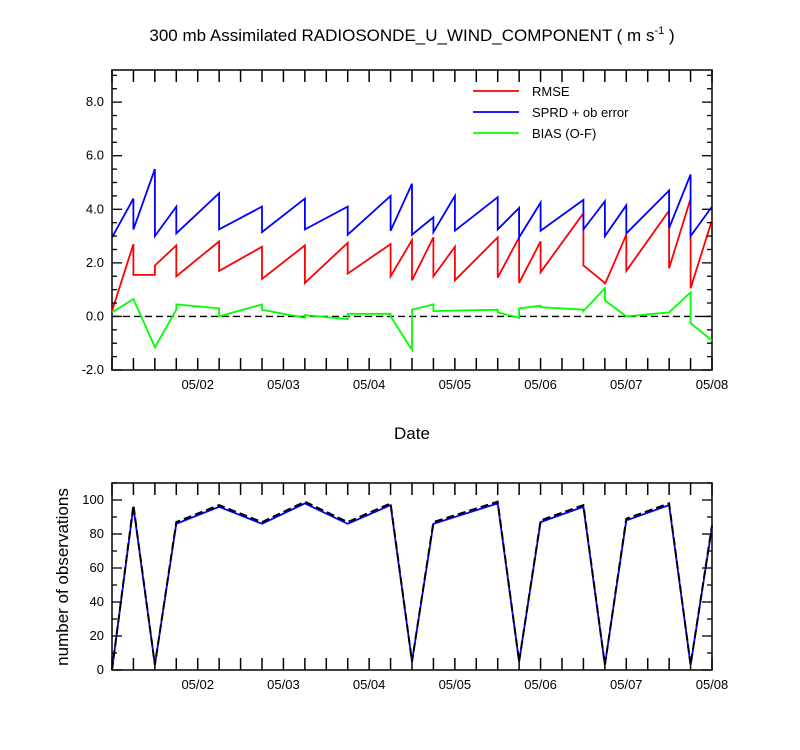  What do you see at coordinates (564, 133) in the screenshot?
I see `legend-label: BIAS (O-F)` at bounding box center [564, 133].